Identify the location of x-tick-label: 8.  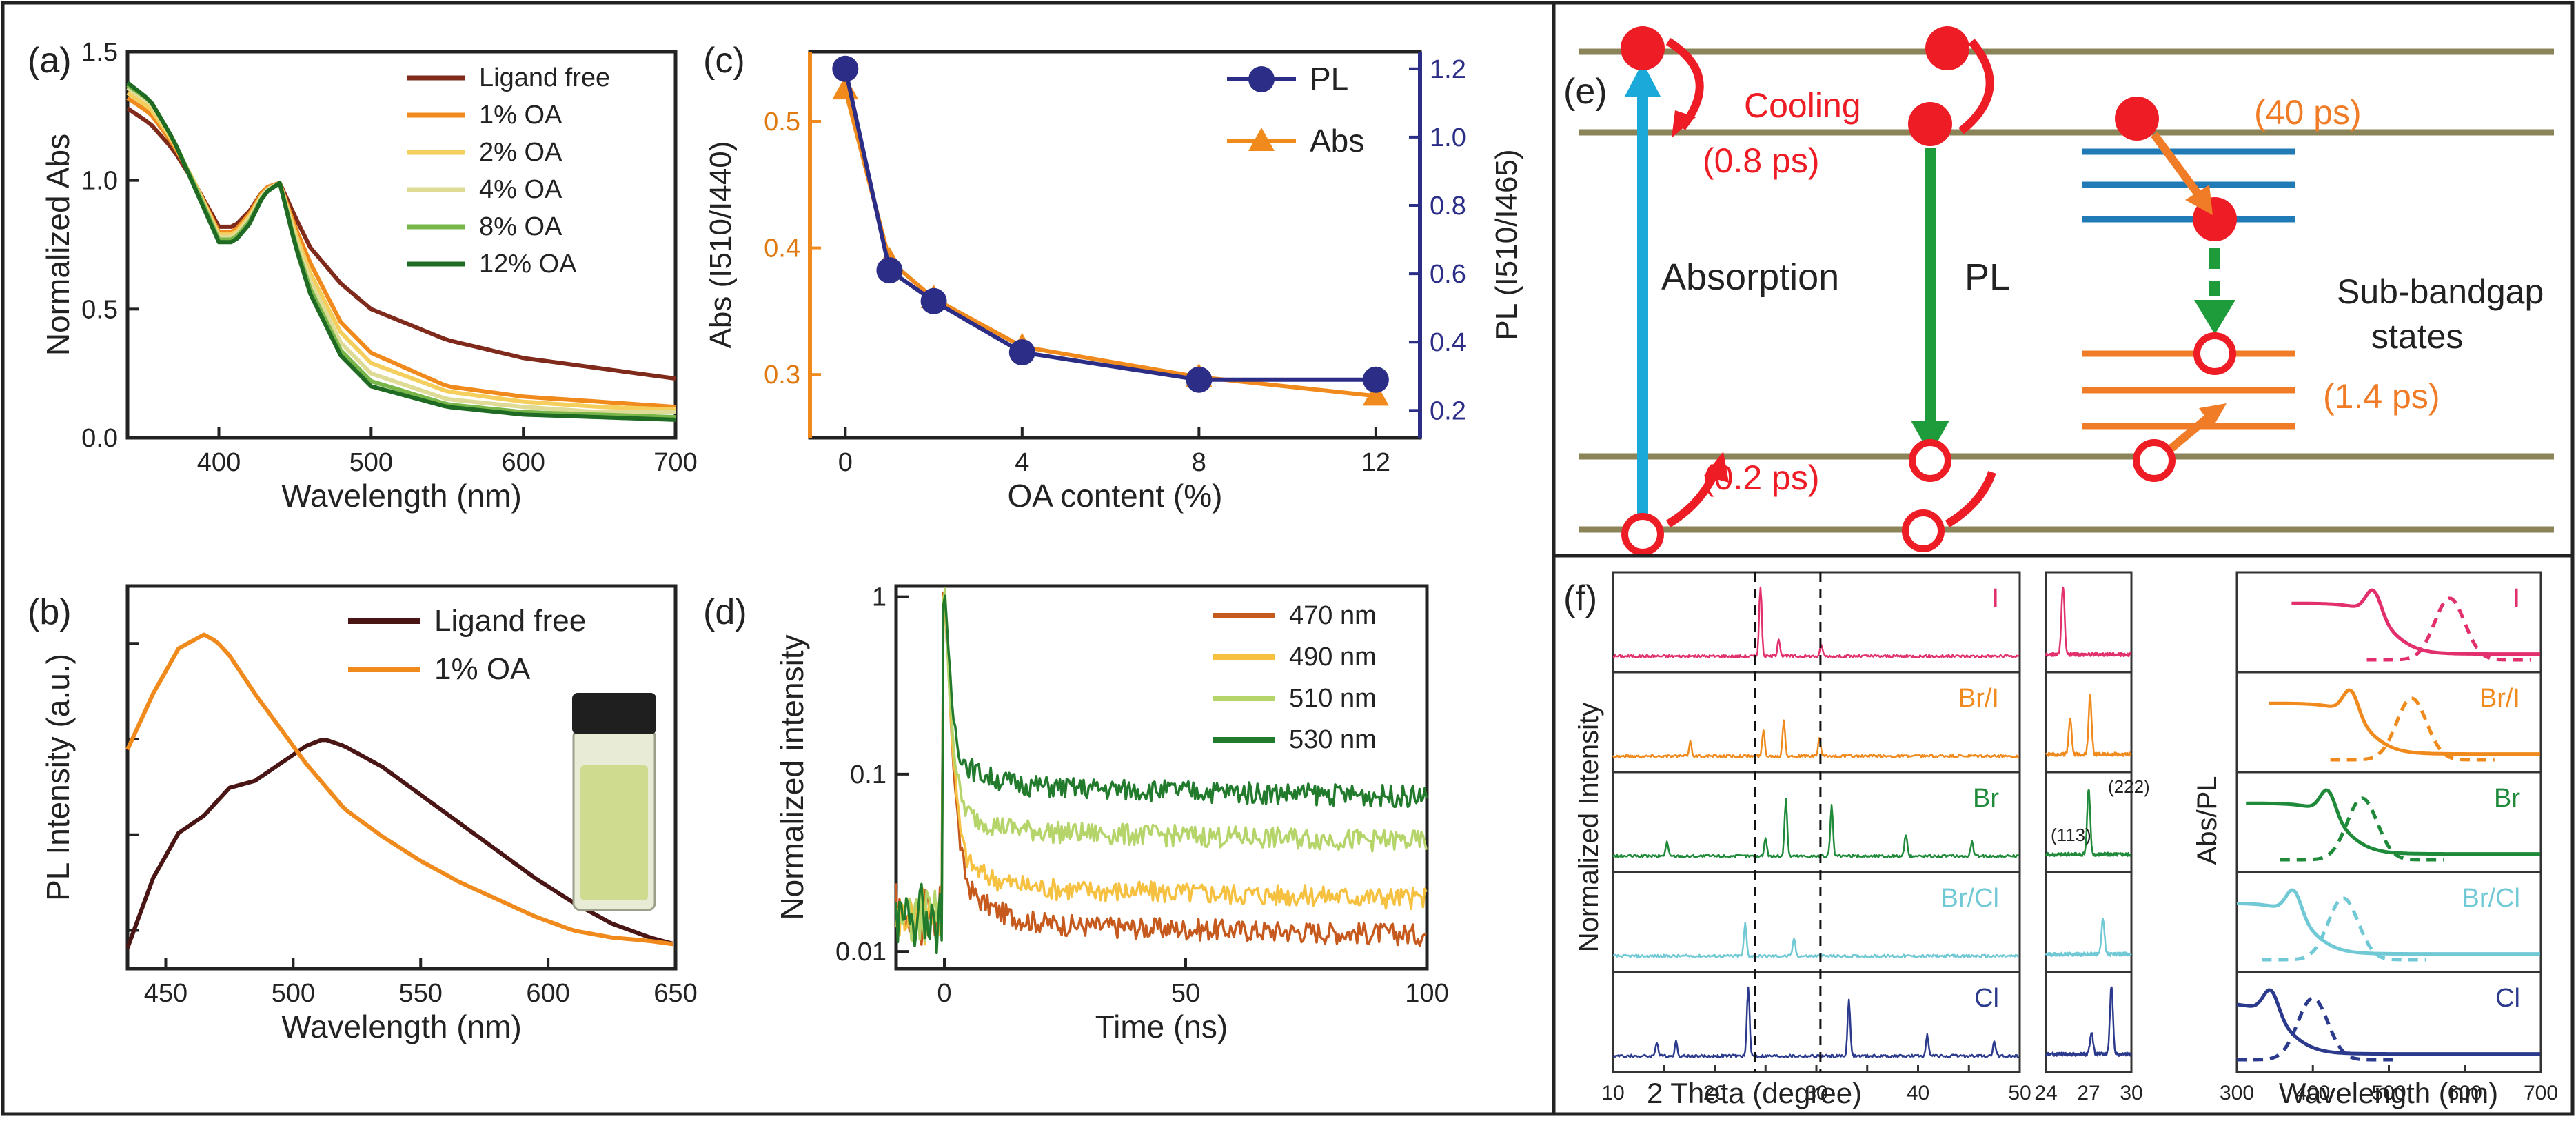
(1199, 462).